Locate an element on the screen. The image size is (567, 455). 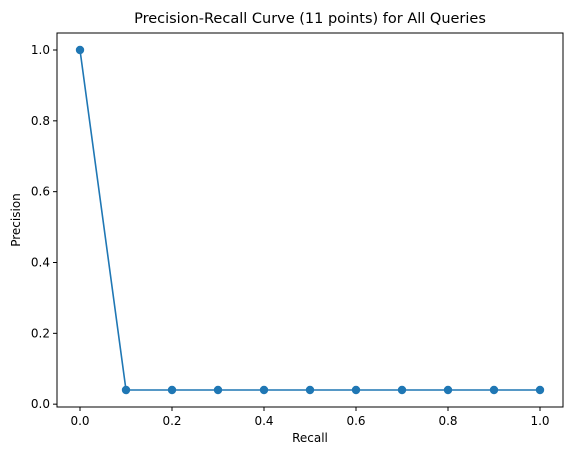
y-tick-label: 1.0 is located at coordinates (40, 50).